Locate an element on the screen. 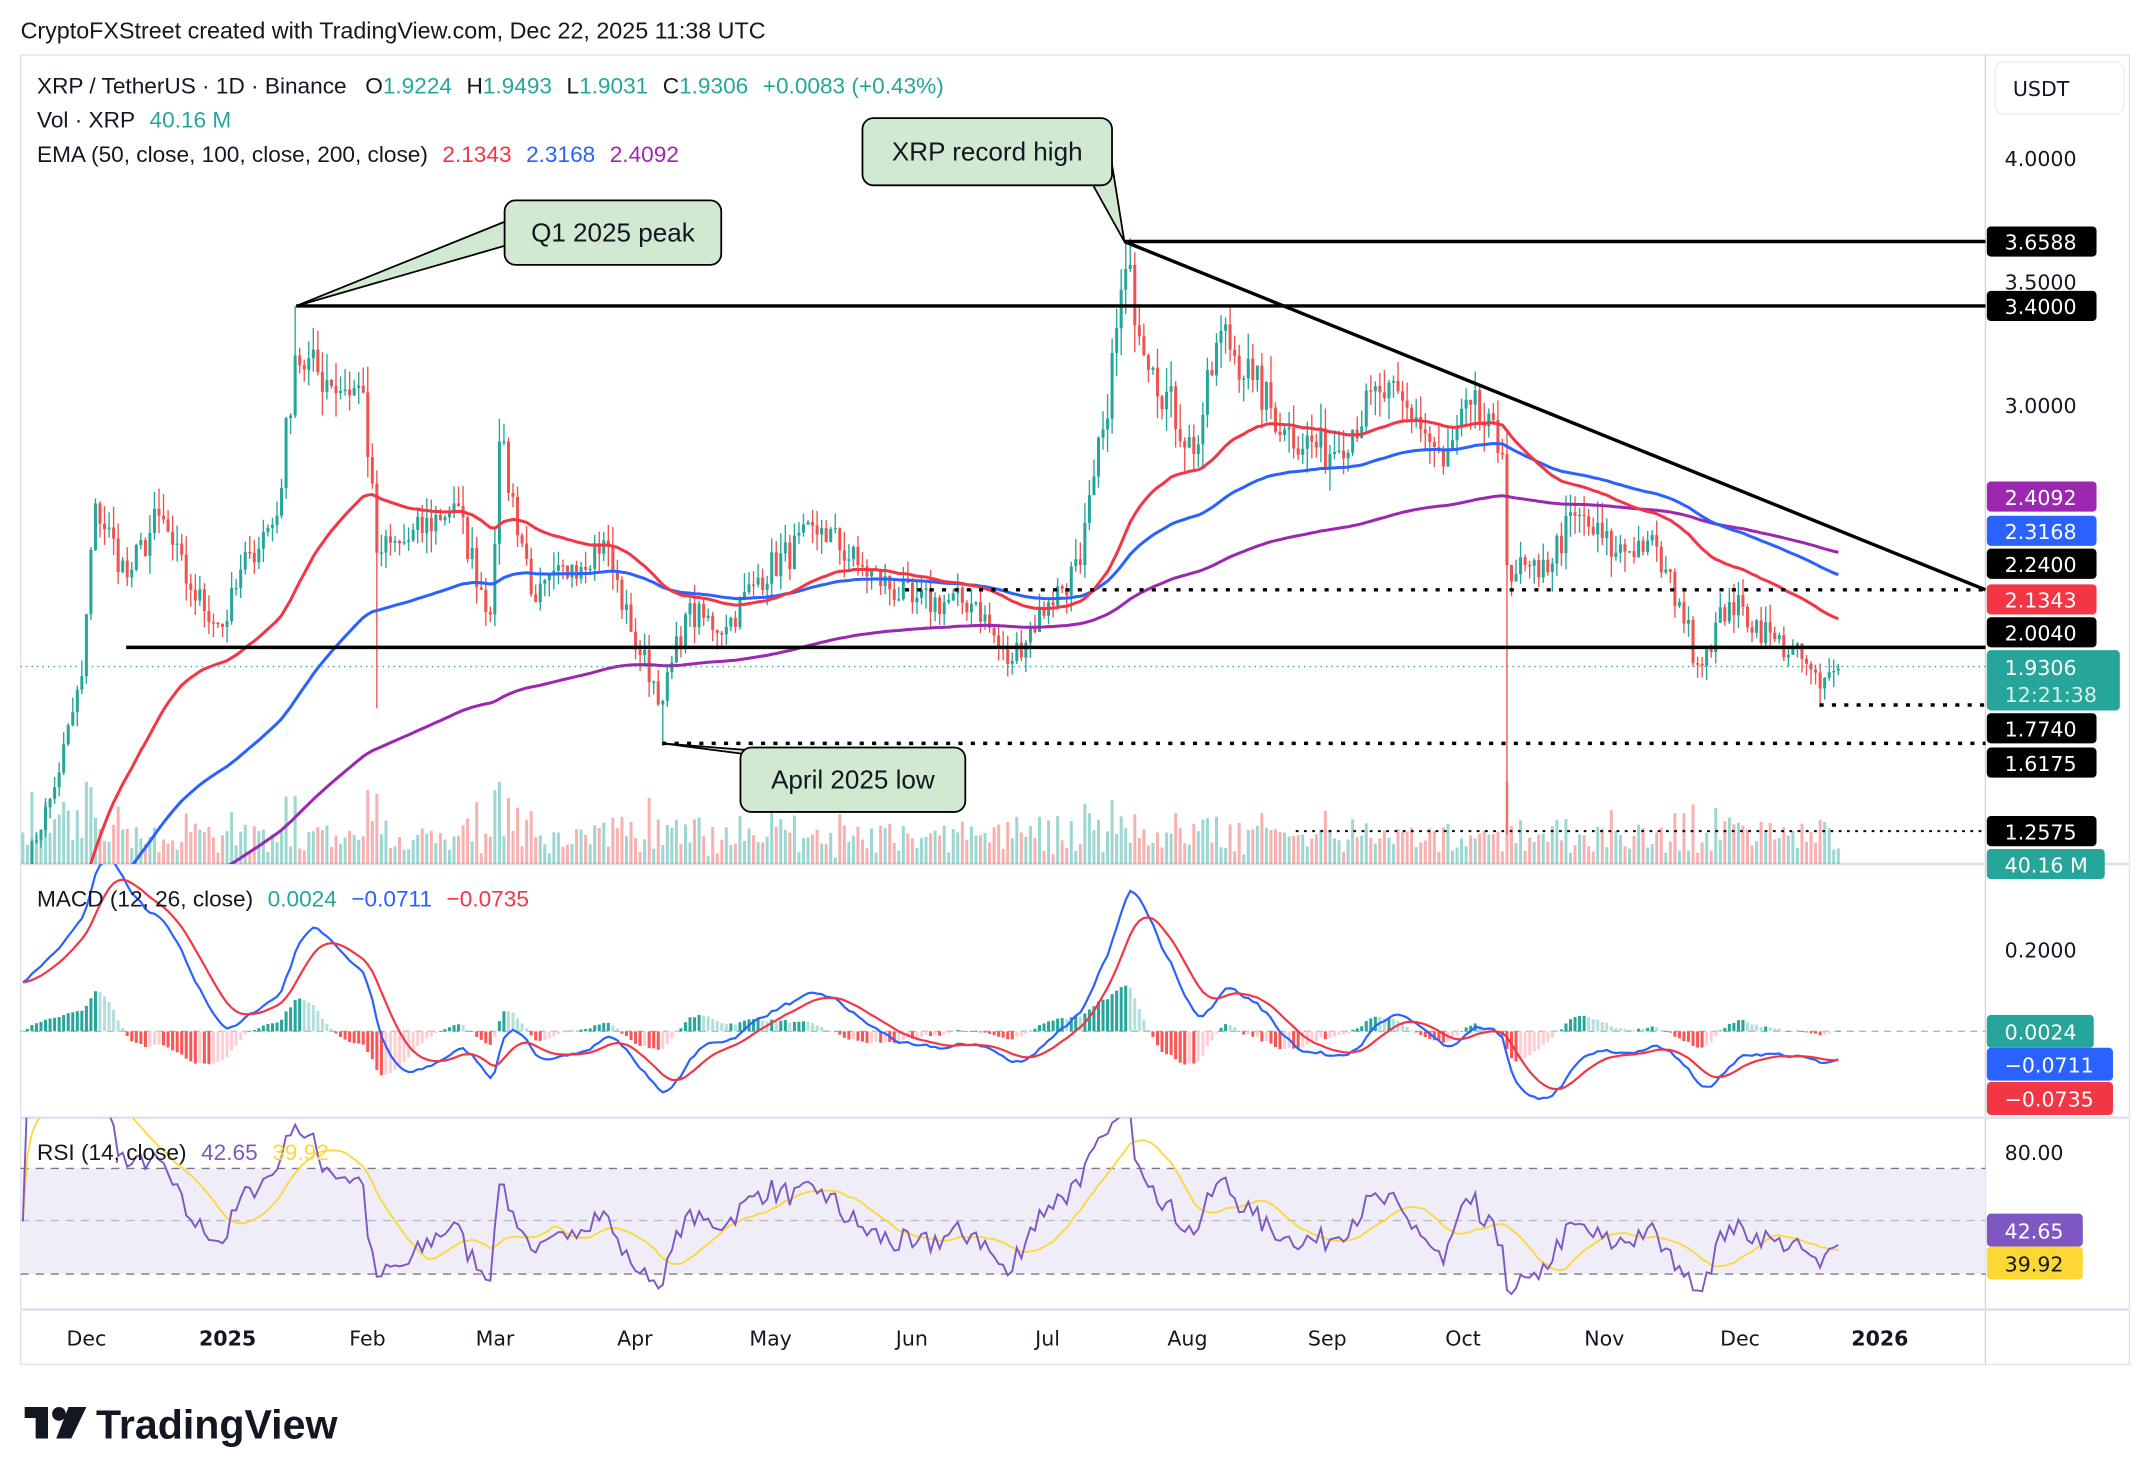 This screenshot has height=1484, width=2150. descending-trendline is located at coordinates (1555, 415).